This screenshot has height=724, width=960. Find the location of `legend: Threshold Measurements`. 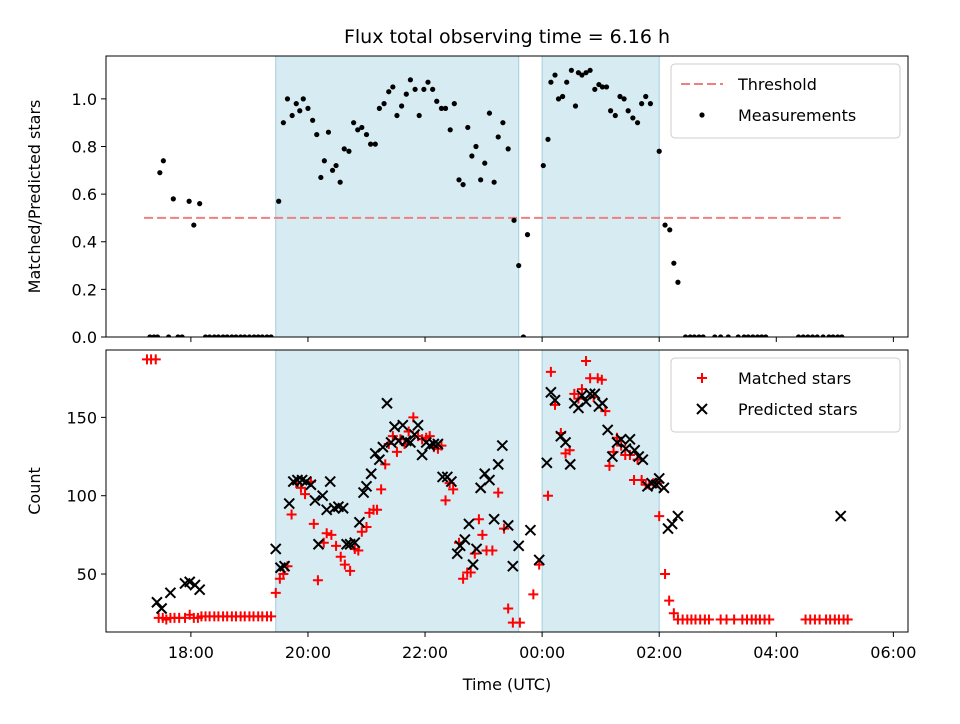

legend: Threshold Measurements is located at coordinates (785, 101).